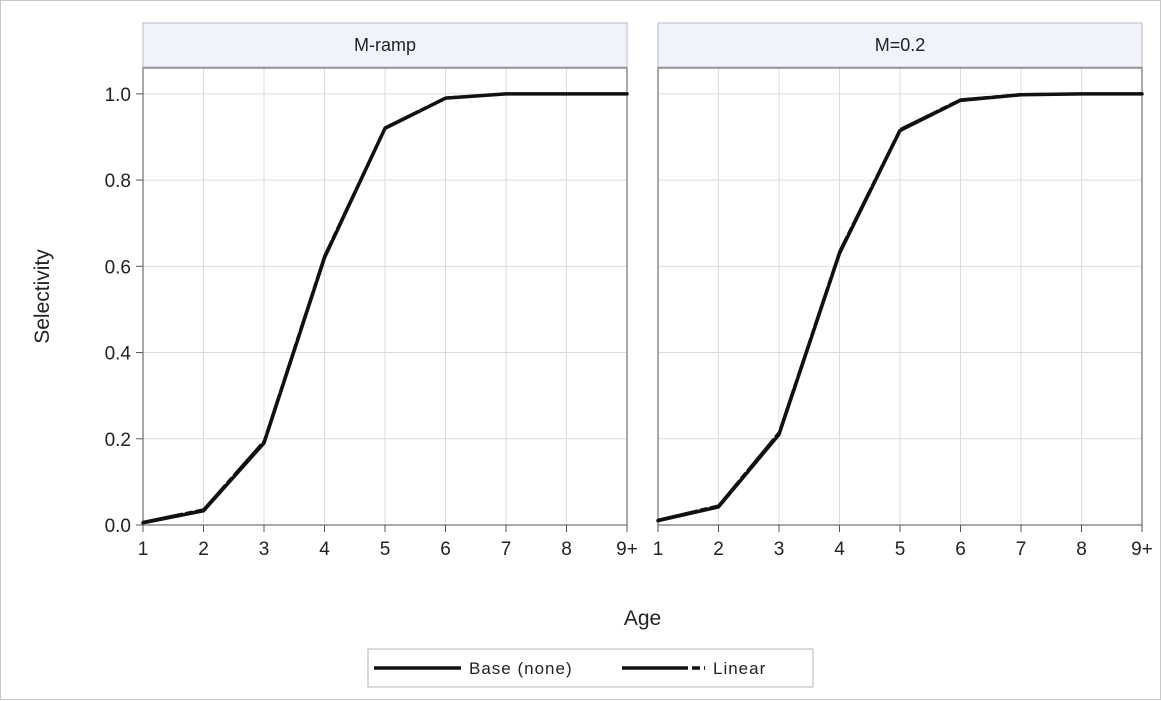  Describe the element at coordinates (118, 526) in the screenshot. I see `y-tick-label: 0.0` at that location.